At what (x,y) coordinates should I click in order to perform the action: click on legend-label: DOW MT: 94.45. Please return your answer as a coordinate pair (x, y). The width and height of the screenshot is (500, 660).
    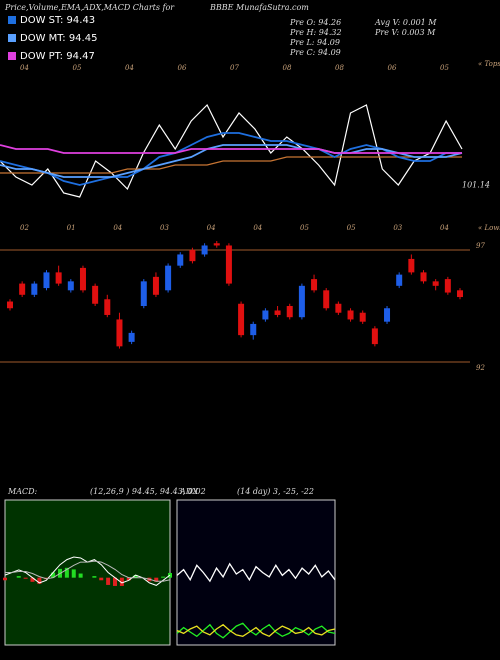
    Looking at the image, I should click on (58, 38).